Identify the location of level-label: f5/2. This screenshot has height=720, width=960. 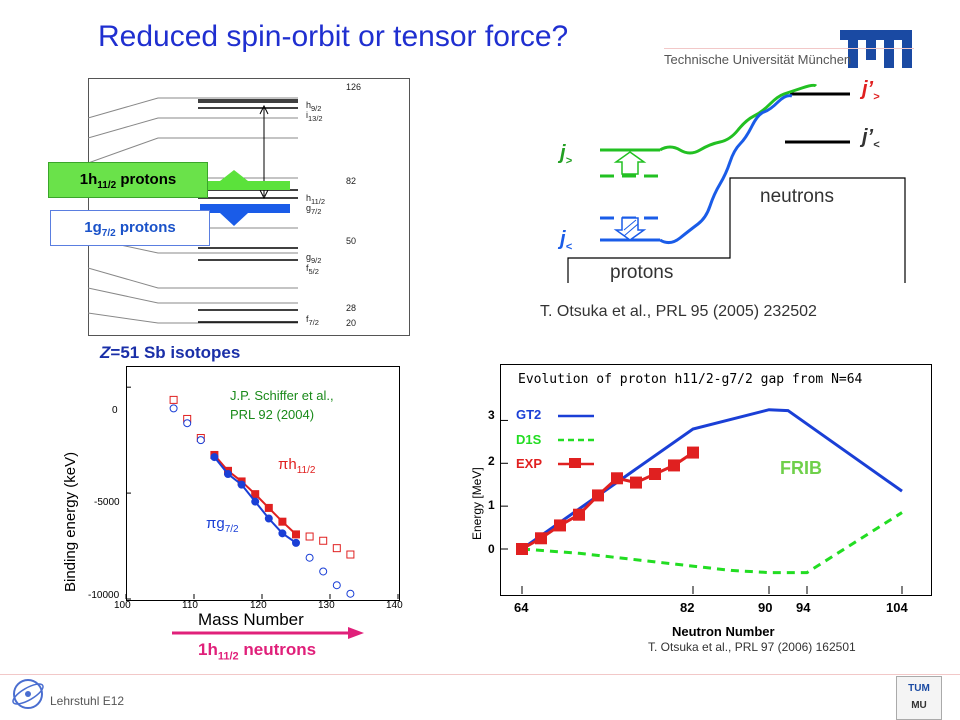
(312, 269).